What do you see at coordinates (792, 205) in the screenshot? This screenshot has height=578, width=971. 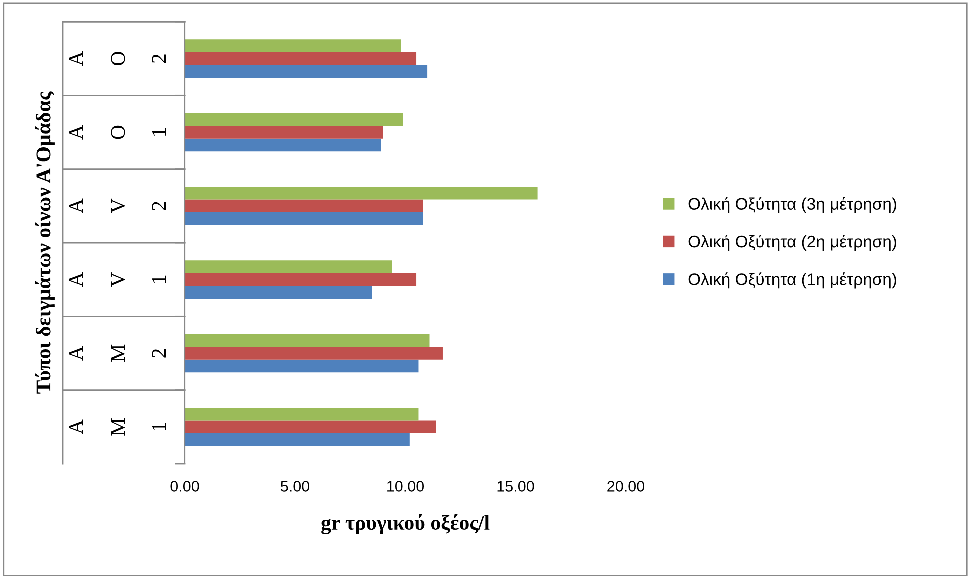 I see `legend-label: Ολική Οξύτητα (3η μέτρηση)` at bounding box center [792, 205].